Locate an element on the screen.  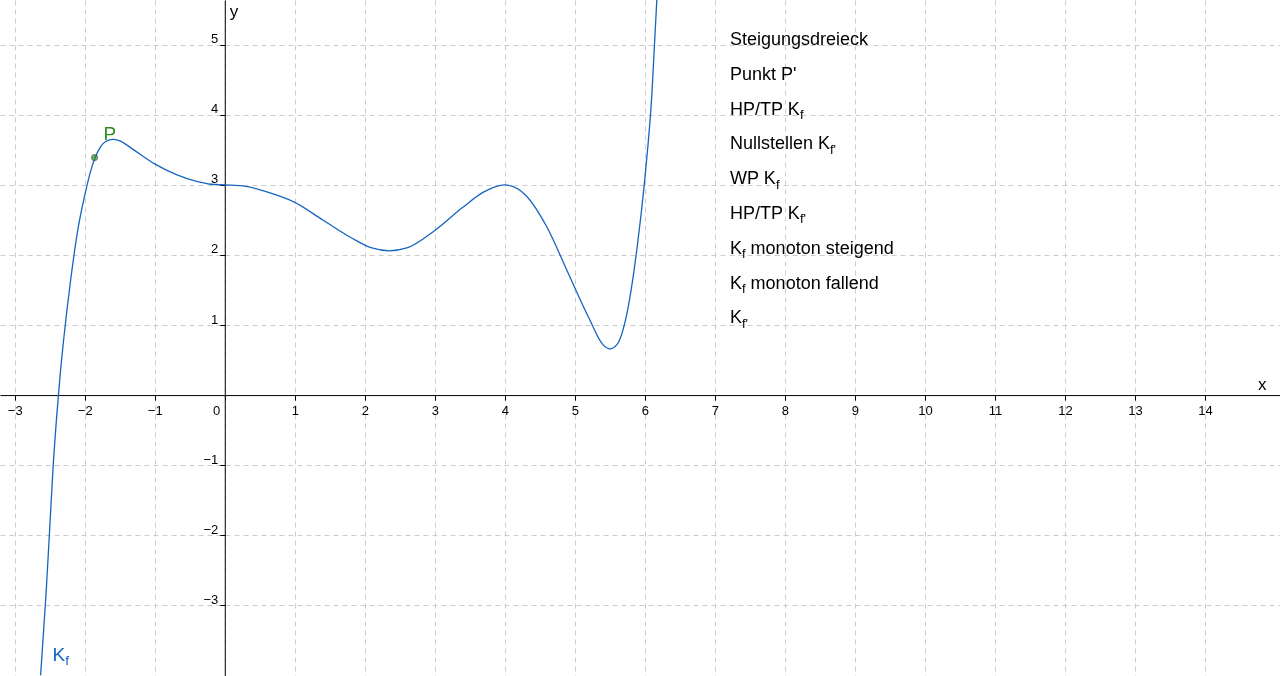
x-tick-label: 12 is located at coordinates (1065, 410).